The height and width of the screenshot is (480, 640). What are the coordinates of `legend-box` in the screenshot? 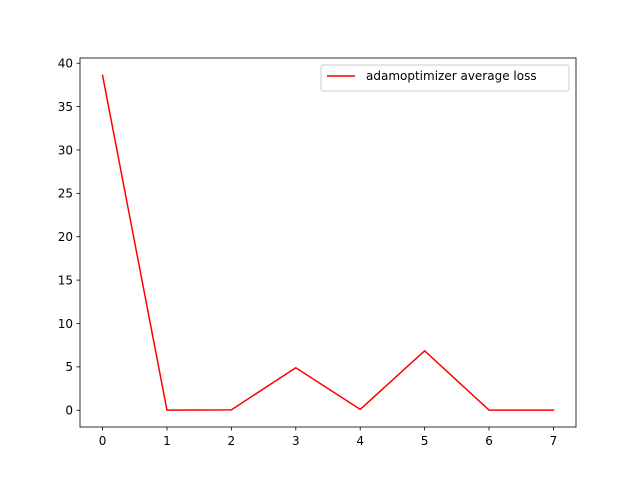 It's located at (445, 78).